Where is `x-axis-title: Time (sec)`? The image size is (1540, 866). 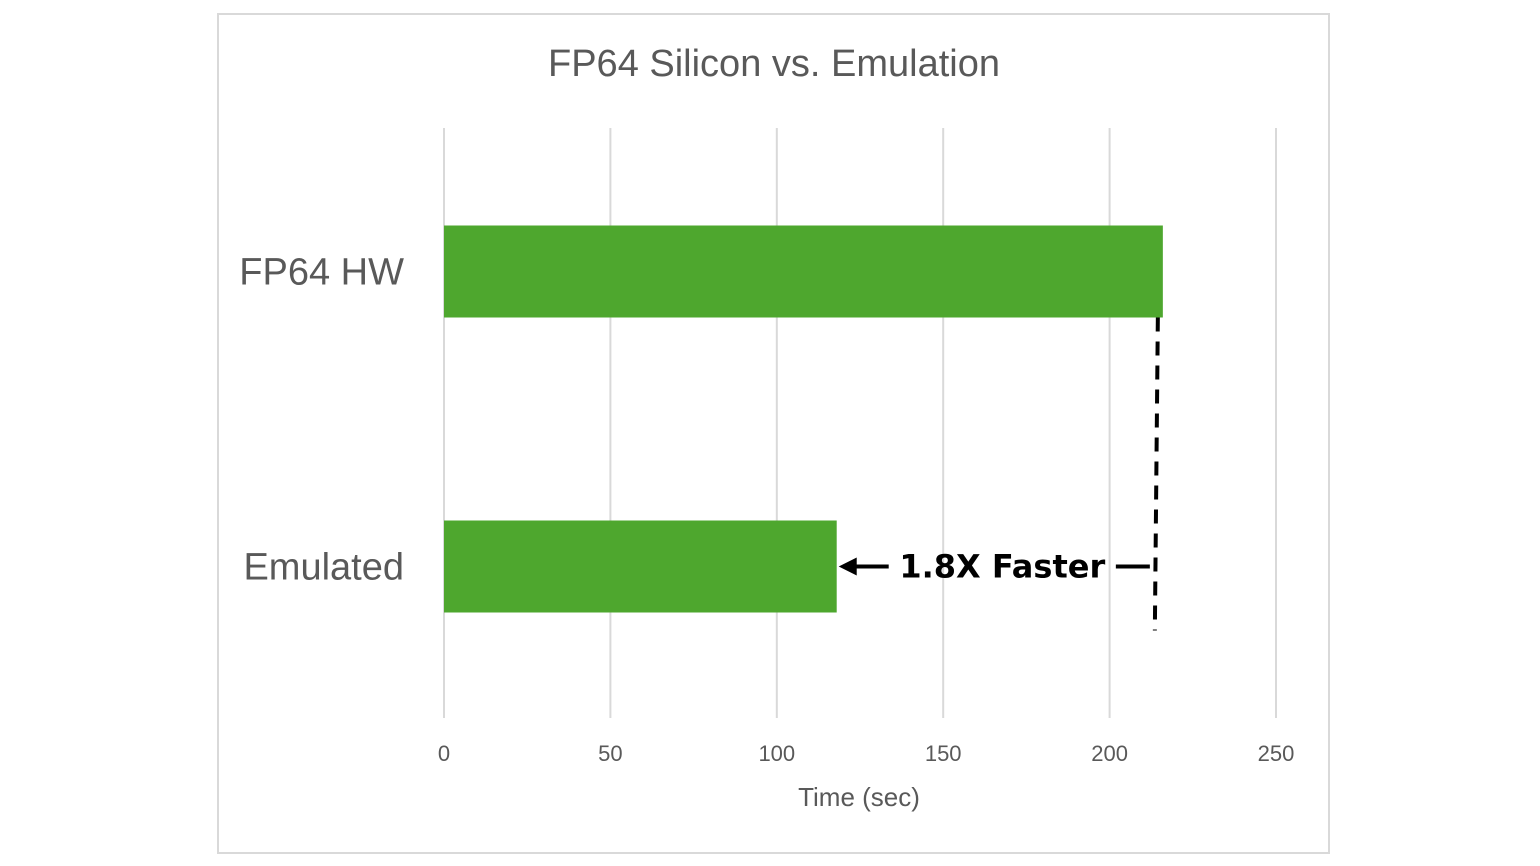 x-axis-title: Time (sec) is located at coordinates (859, 797).